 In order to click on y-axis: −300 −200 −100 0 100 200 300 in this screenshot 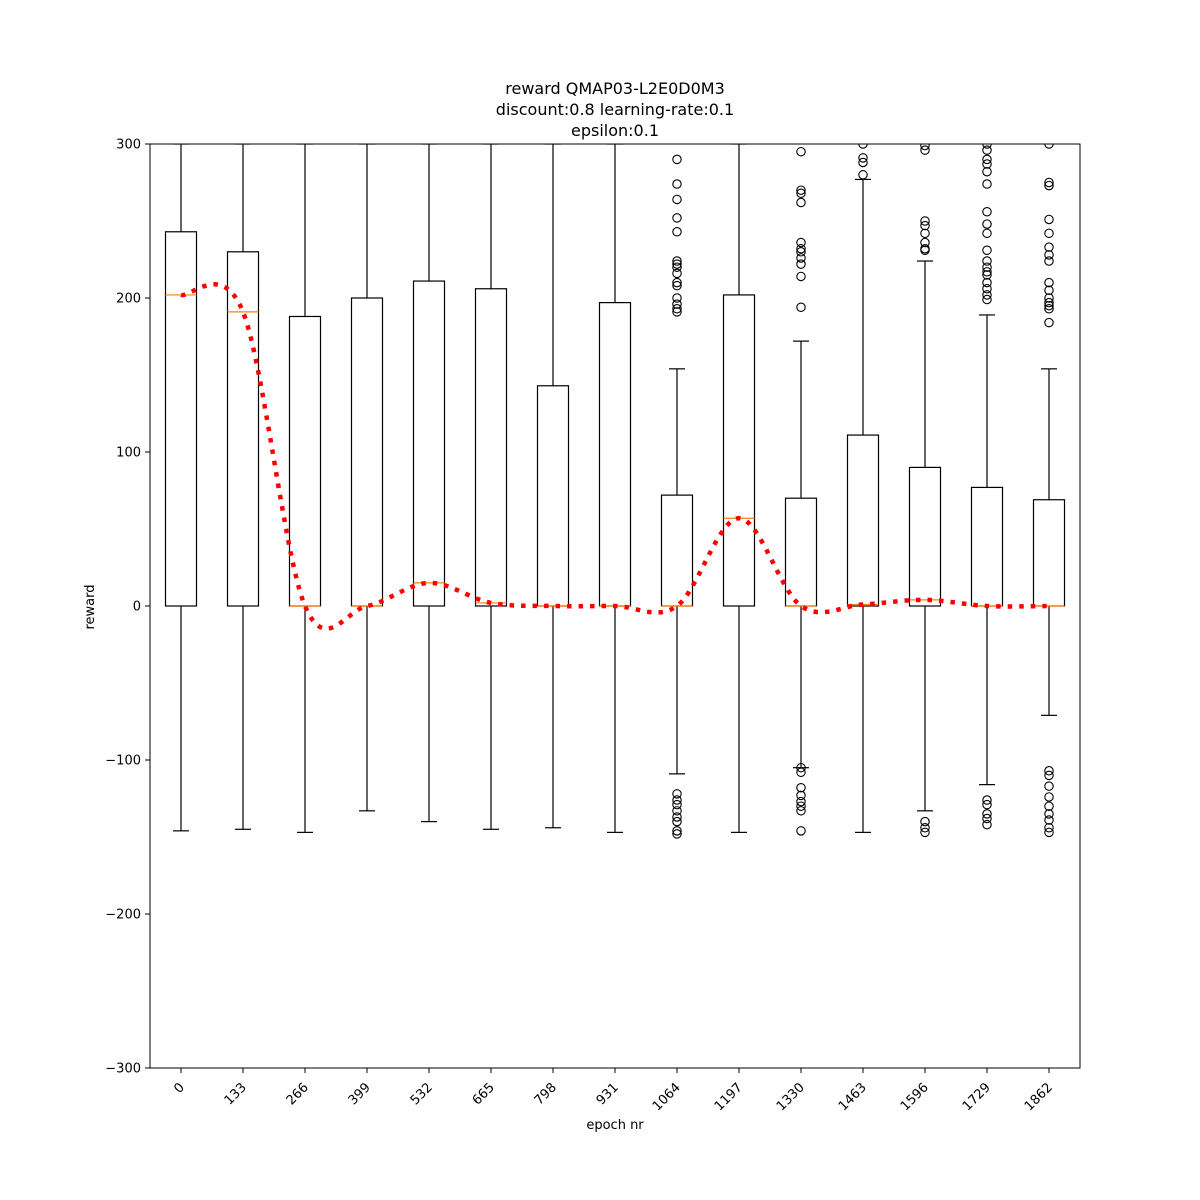, I will do `click(127, 607)`.